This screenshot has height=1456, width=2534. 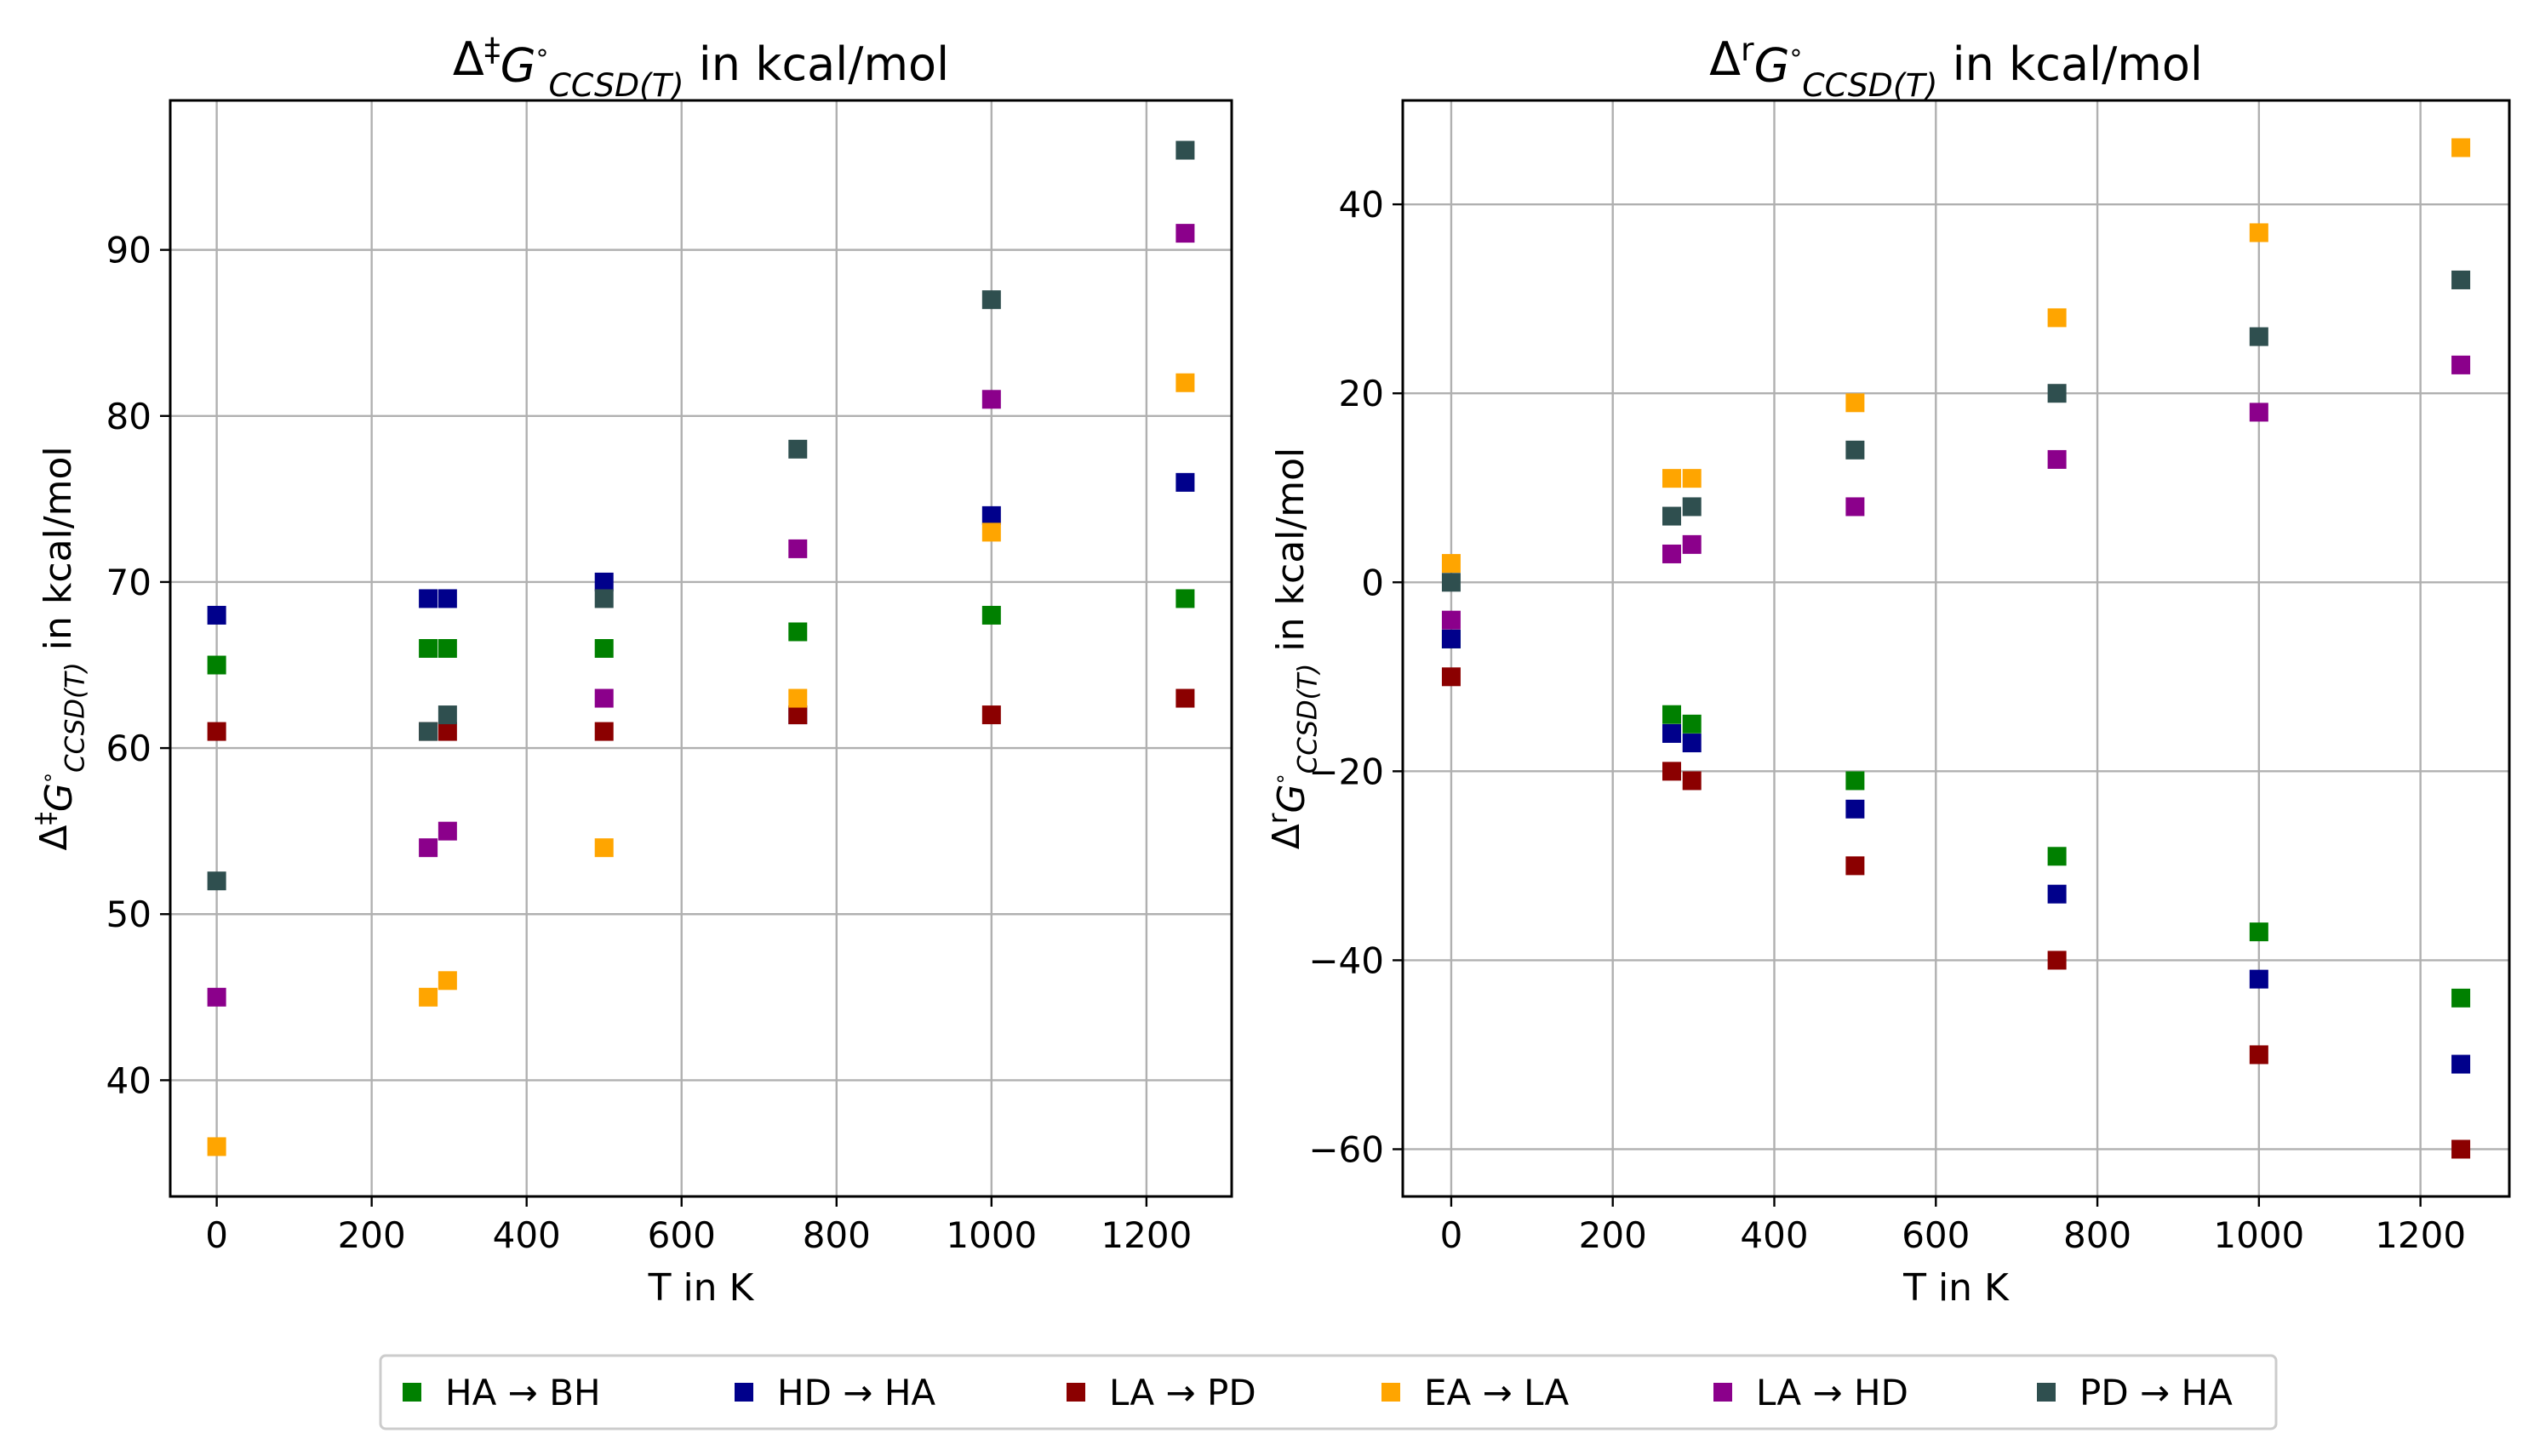 I want to click on legend-label: HA → BH, so click(x=523, y=1393).